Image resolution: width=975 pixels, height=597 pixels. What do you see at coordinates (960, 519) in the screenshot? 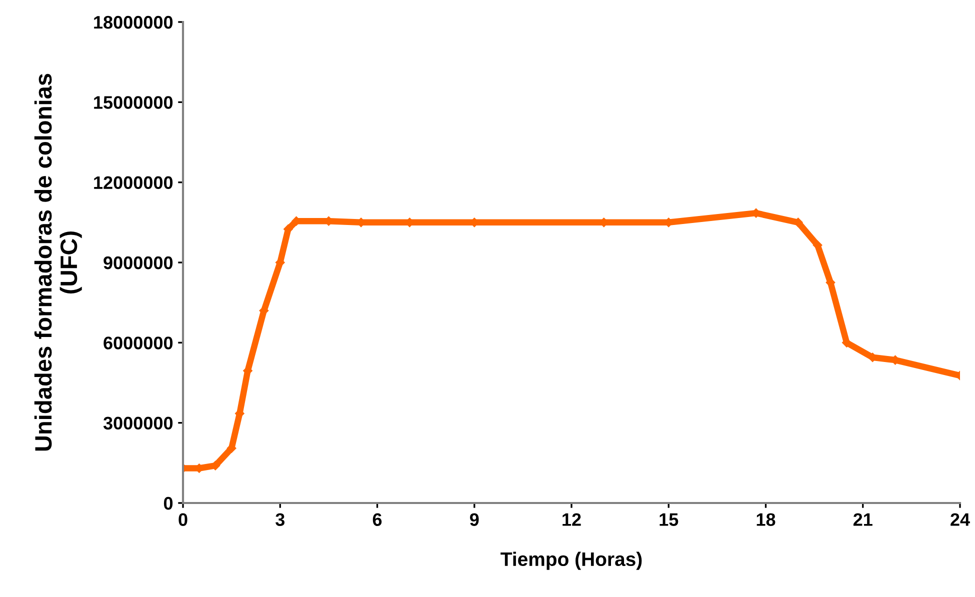
I see `x-tick-label: 24` at bounding box center [960, 519].